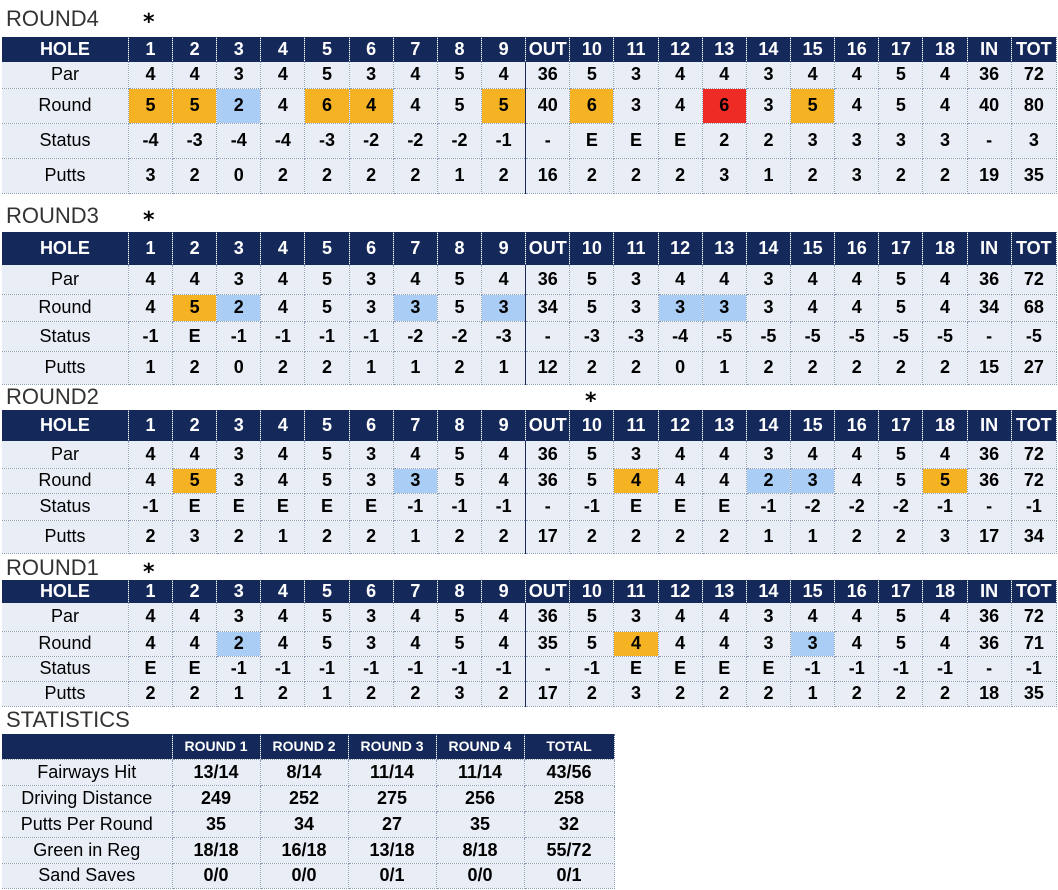 The image size is (1058, 890). What do you see at coordinates (724, 336) in the screenshot?
I see `score-cell: -5` at bounding box center [724, 336].